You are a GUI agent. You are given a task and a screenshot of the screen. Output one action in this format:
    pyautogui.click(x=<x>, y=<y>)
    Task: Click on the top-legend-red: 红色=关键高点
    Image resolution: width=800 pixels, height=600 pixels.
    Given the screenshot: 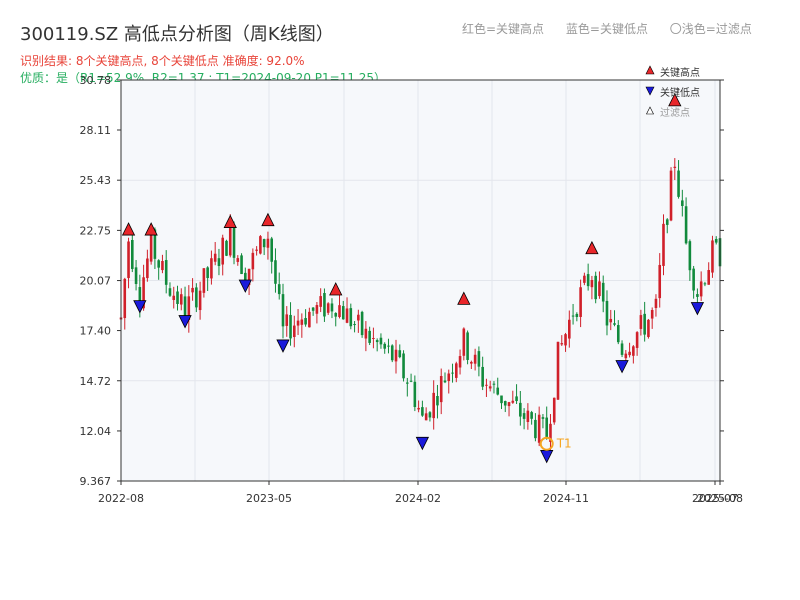 What is the action you would take?
    pyautogui.click(x=503, y=29)
    